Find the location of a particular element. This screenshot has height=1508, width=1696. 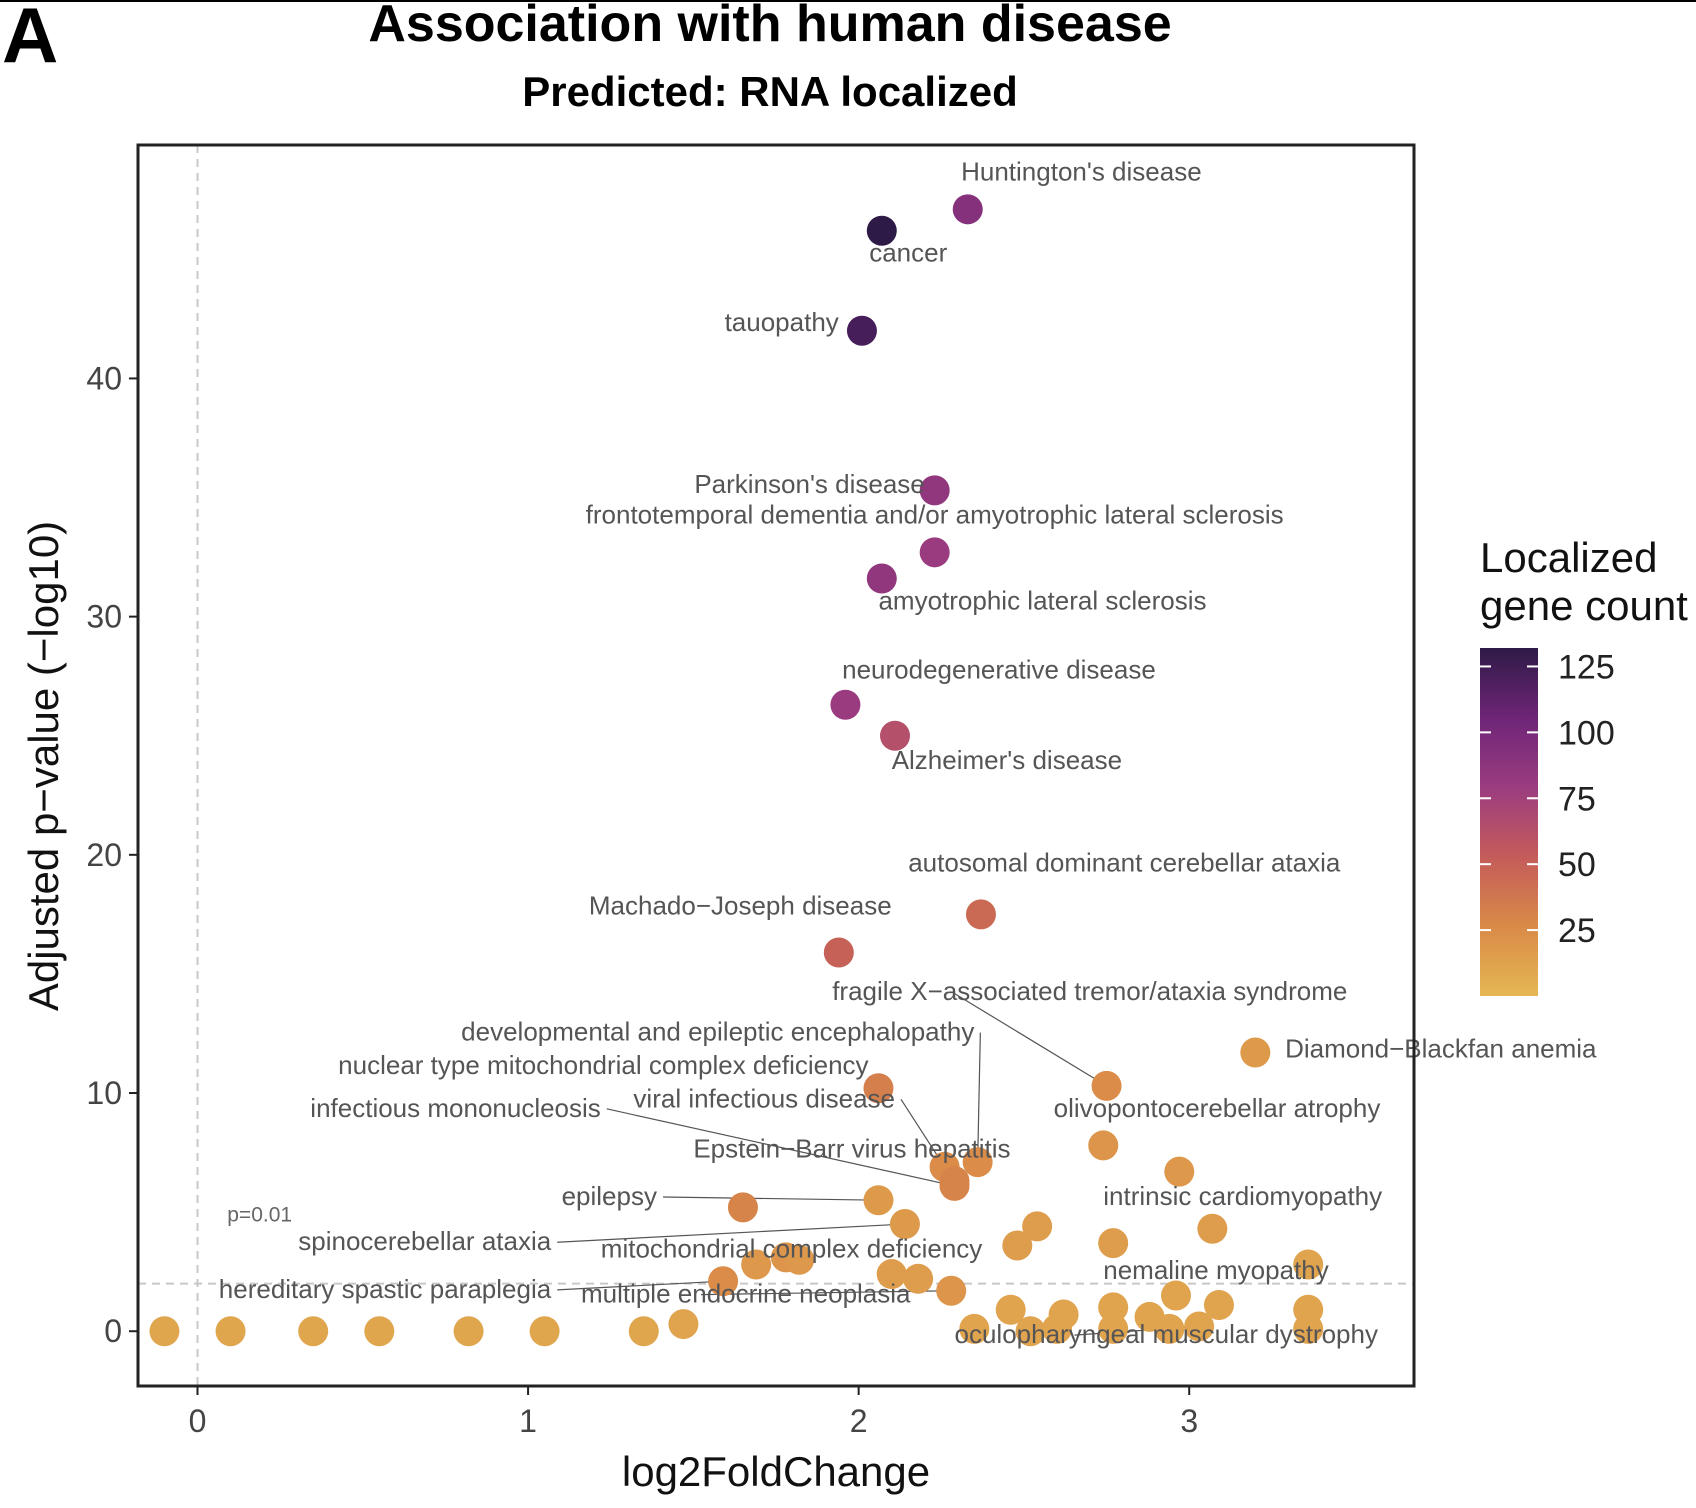

legend-tick-label: 125 is located at coordinates (1586, 667).